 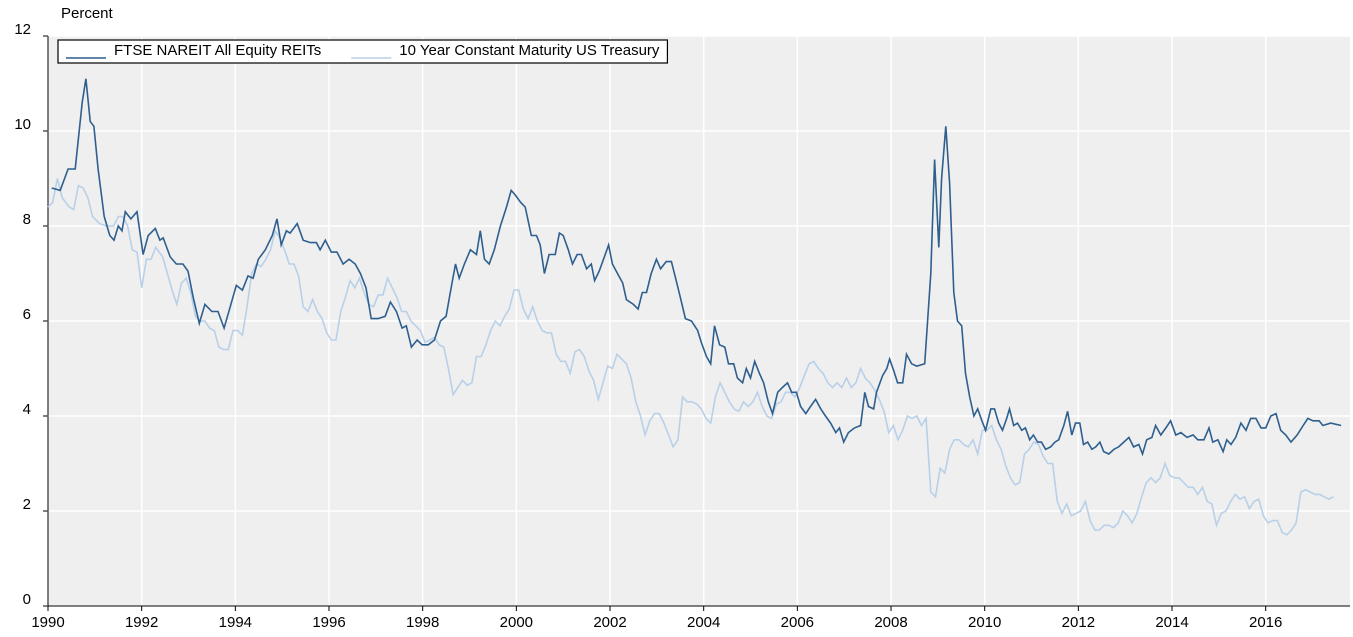 I want to click on x-tick-label: 2016, so click(x=1265, y=622).